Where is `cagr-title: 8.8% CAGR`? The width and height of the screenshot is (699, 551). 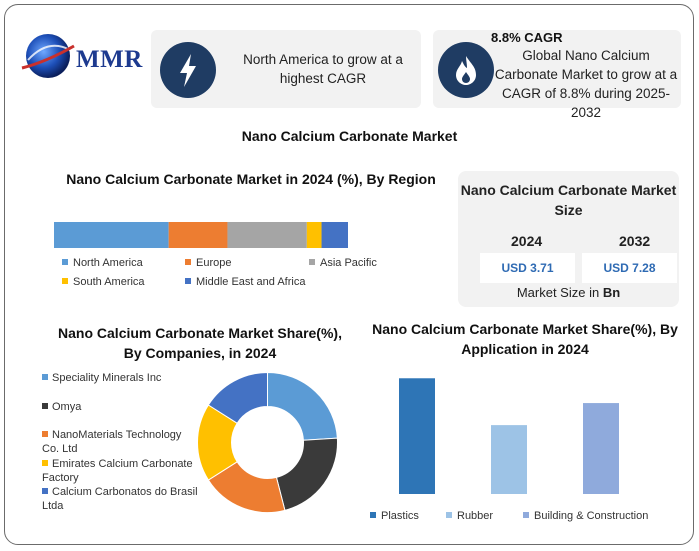 cagr-title: 8.8% CAGR is located at coordinates (527, 37).